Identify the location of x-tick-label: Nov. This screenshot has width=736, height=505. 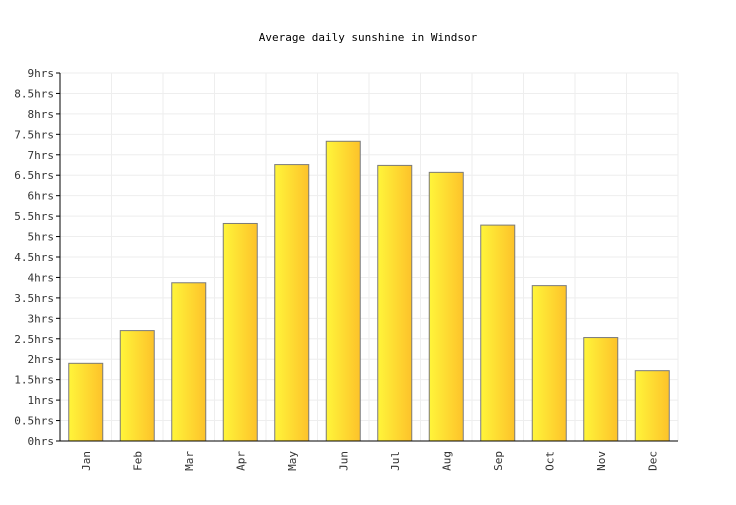
(601, 461).